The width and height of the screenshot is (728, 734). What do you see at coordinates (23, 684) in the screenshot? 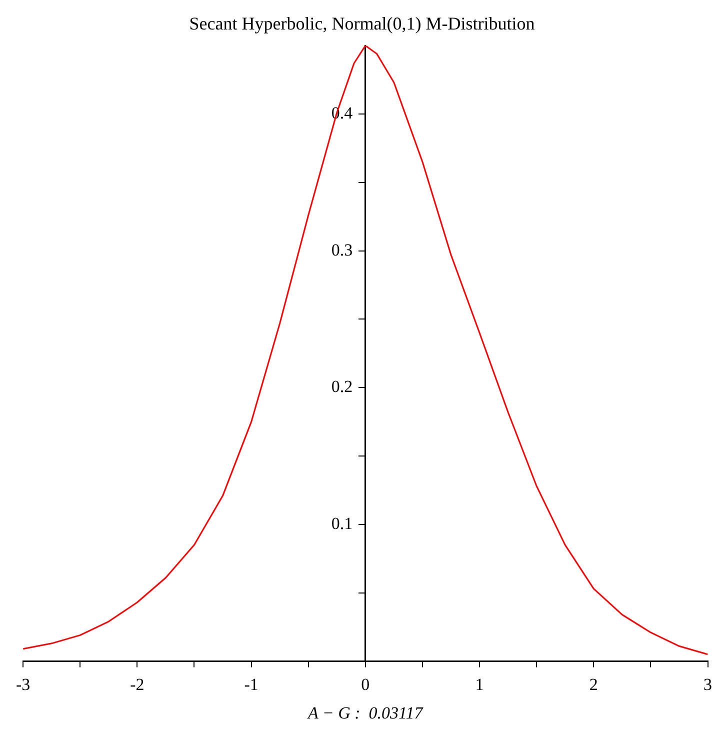
I see `x-tick-label: -3` at bounding box center [23, 684].